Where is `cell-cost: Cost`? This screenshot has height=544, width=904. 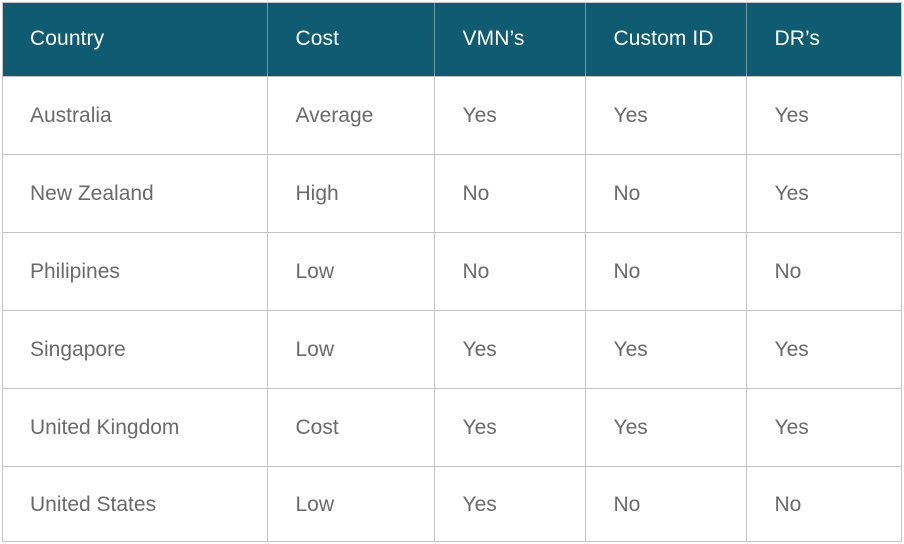
cell-cost: Cost is located at coordinates (350, 427).